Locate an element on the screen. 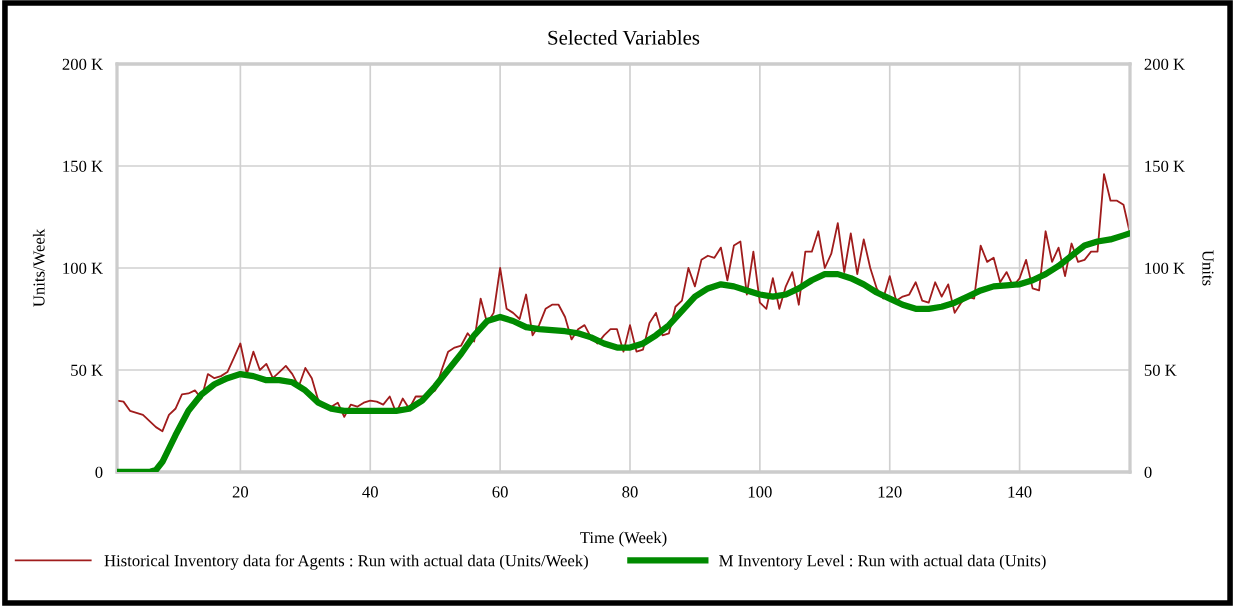  x-tick-label: 20 is located at coordinates (240, 492).